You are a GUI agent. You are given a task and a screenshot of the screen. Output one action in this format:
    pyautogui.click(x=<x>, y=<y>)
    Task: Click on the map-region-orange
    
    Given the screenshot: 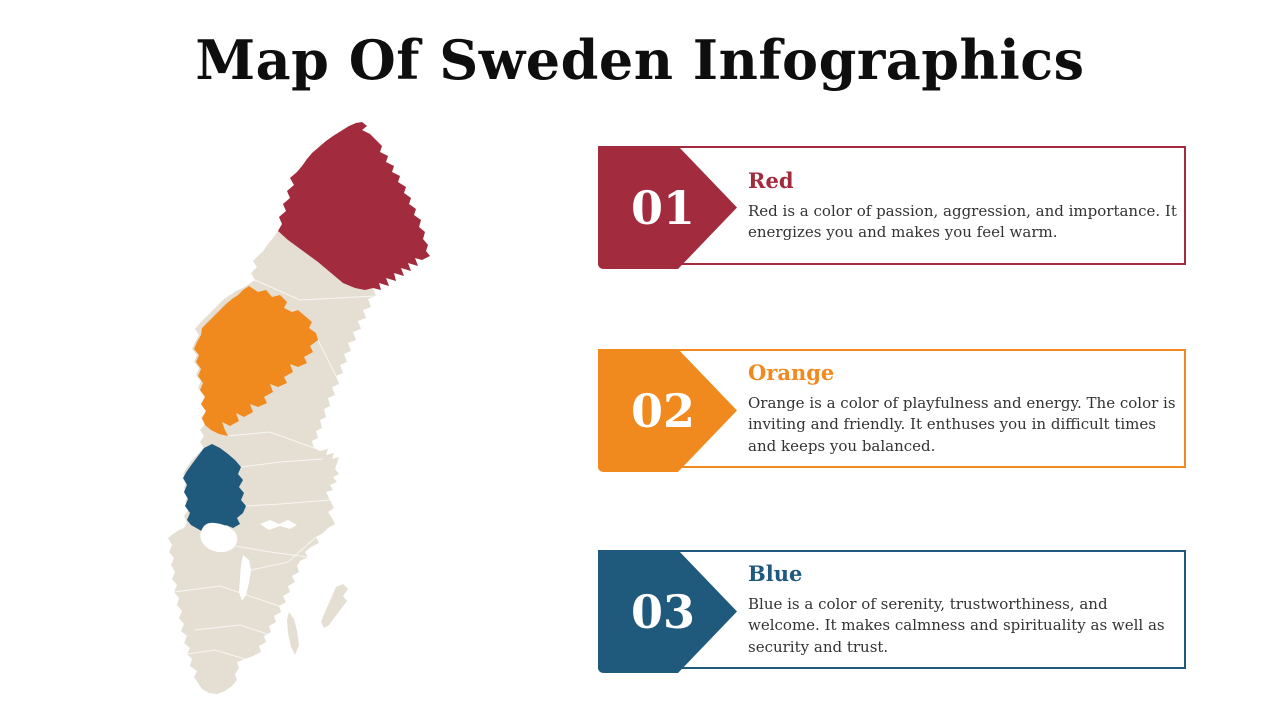 What is the action you would take?
    pyautogui.click(x=256, y=361)
    